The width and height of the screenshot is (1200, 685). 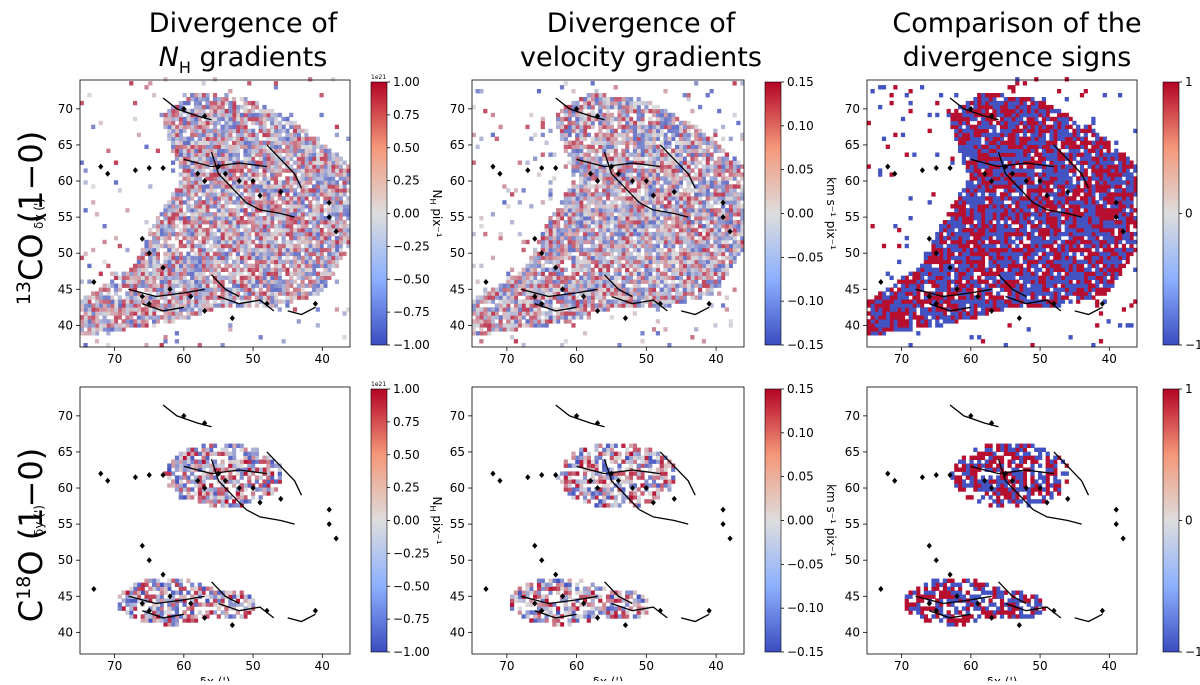 What do you see at coordinates (406, 455) in the screenshot?
I see `colorbar-tick-label: 0.50` at bounding box center [406, 455].